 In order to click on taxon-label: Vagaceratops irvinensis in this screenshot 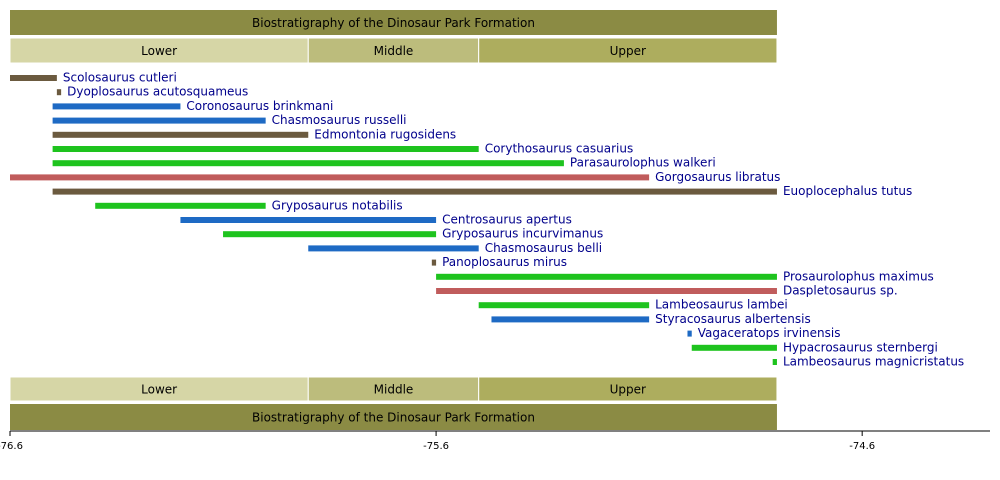, I will do `click(769, 333)`.